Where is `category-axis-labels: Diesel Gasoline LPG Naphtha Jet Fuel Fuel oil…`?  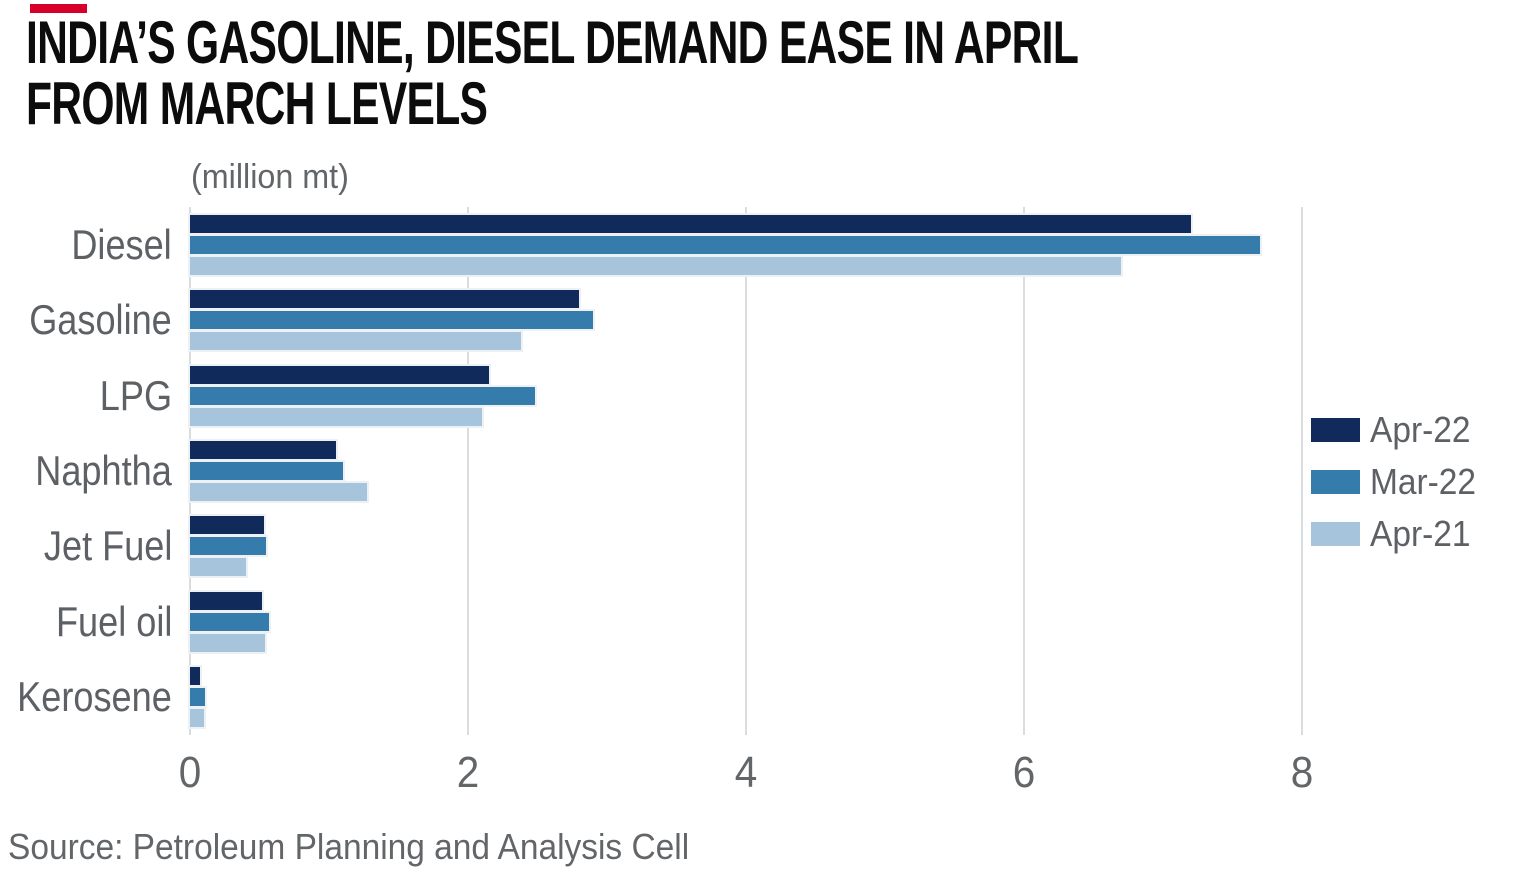 category-axis-labels: Diesel Gasoline LPG Naphtha Jet Fuel Fuel oil… is located at coordinates (86, 471).